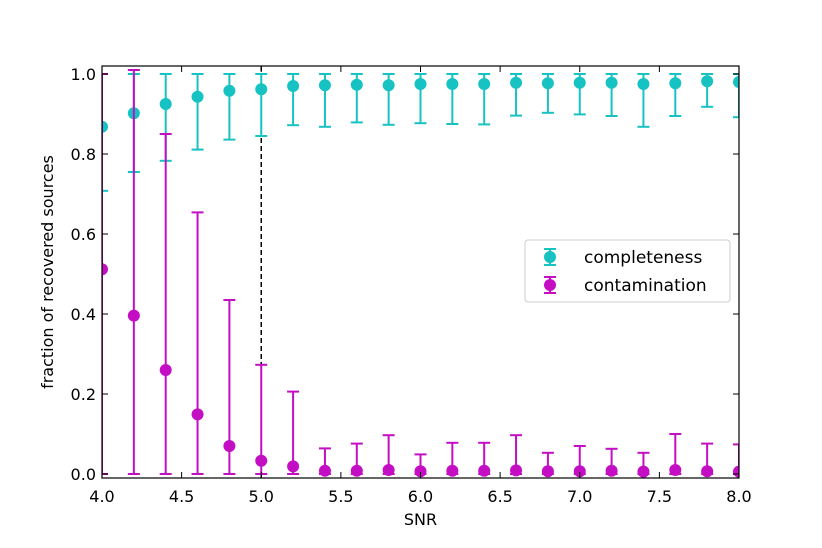 This screenshot has height=548, width=822. What do you see at coordinates (499, 496) in the screenshot?
I see `x-tick-label: 6.5` at bounding box center [499, 496].